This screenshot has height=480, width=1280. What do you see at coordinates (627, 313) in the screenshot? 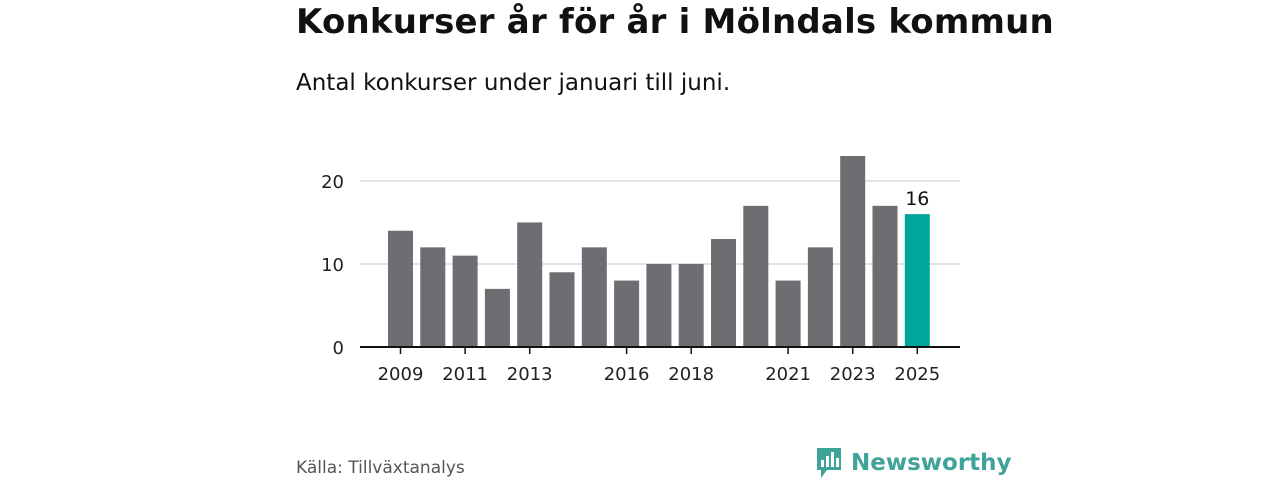
I see `bar-2016` at bounding box center [627, 313].